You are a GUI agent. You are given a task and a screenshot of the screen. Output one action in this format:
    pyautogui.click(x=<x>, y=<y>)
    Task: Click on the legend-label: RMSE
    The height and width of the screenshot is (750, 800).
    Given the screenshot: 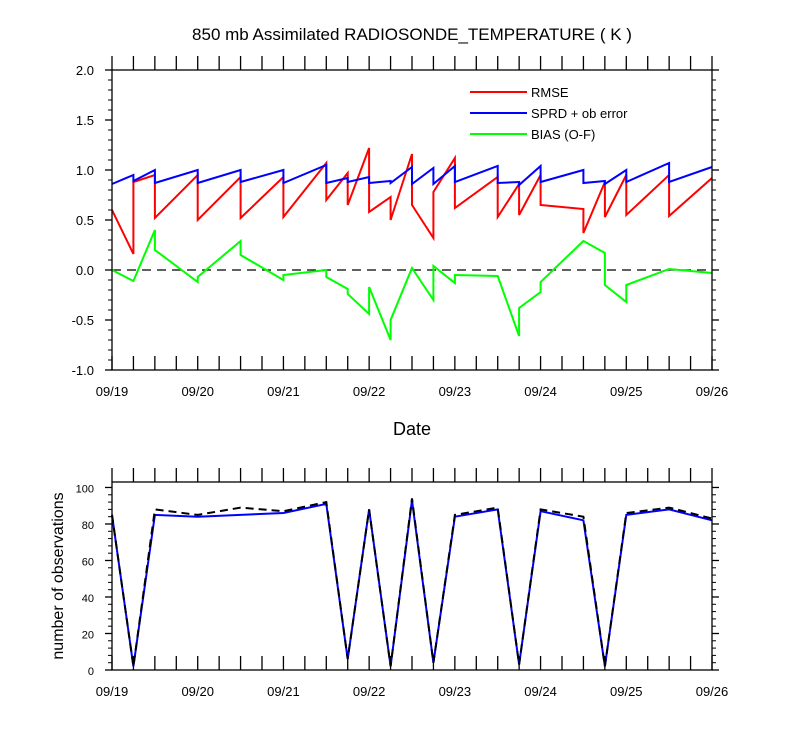 What is the action you would take?
    pyautogui.click(x=550, y=92)
    